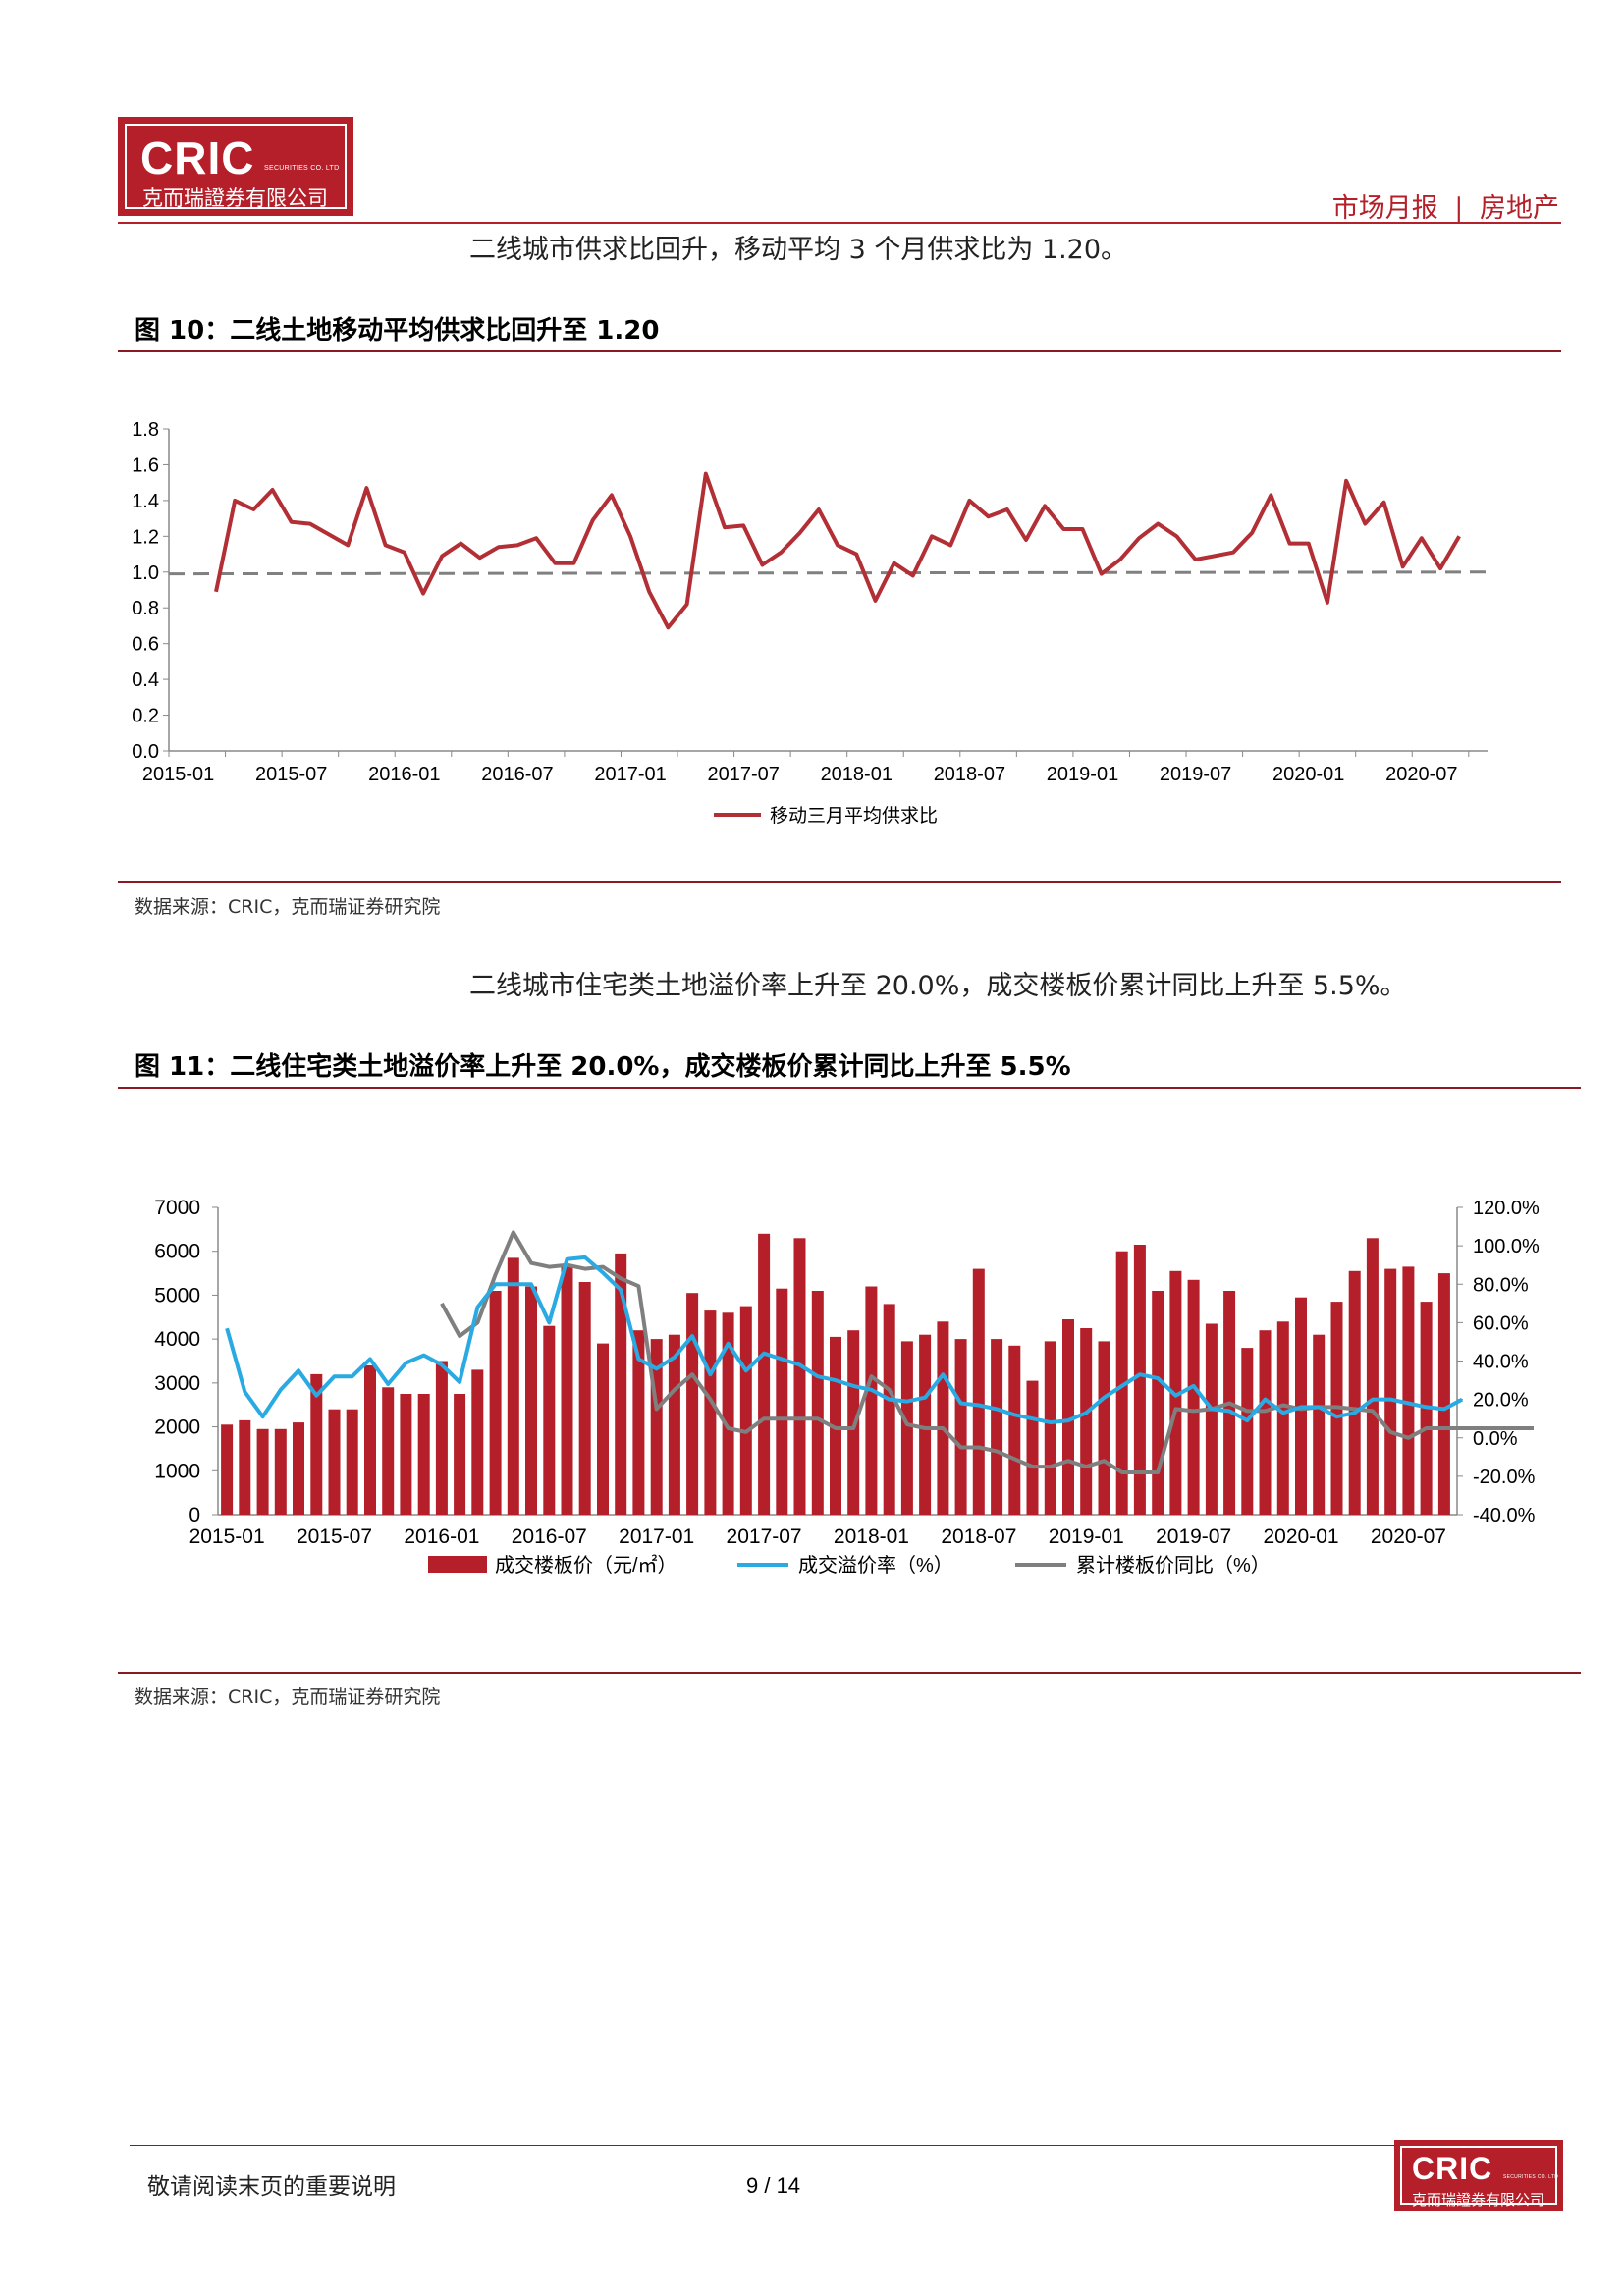 The width and height of the screenshot is (1624, 2296). What do you see at coordinates (763, 2145) in the screenshot?
I see `footer-rule` at bounding box center [763, 2145].